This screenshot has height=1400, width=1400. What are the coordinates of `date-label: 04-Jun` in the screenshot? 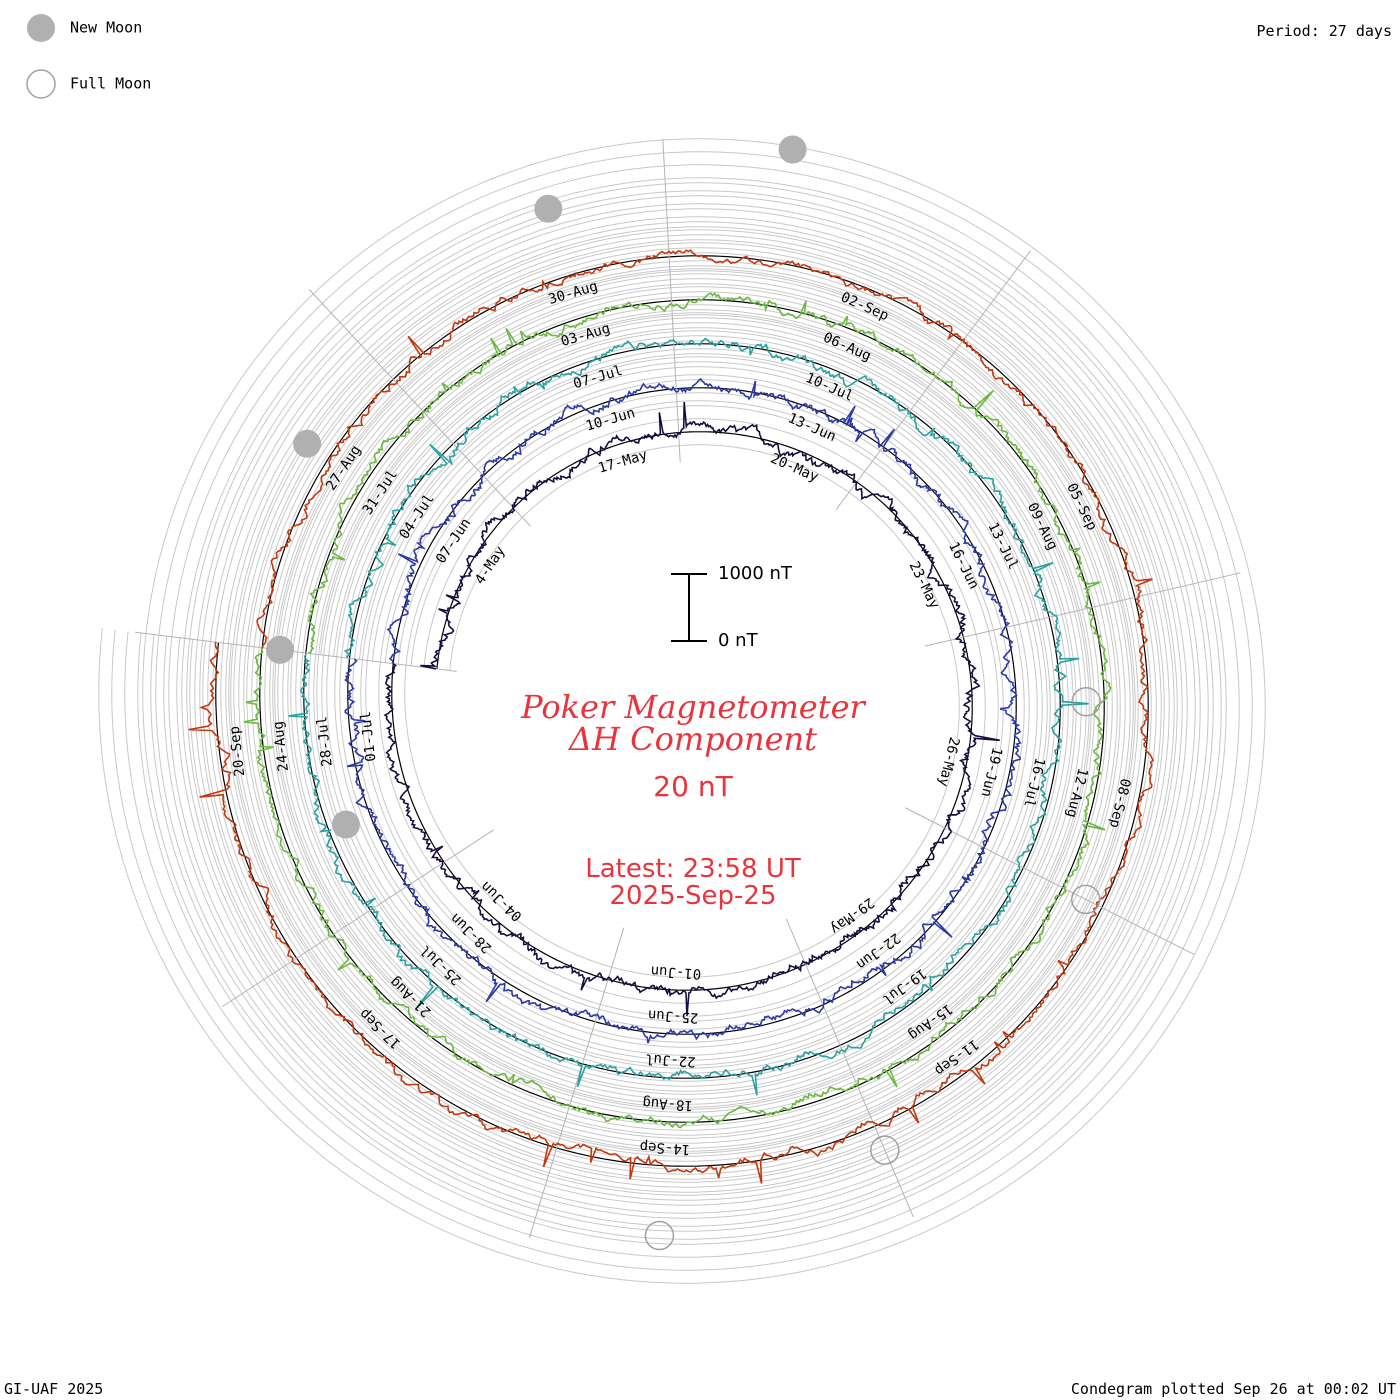 It's located at (502, 901).